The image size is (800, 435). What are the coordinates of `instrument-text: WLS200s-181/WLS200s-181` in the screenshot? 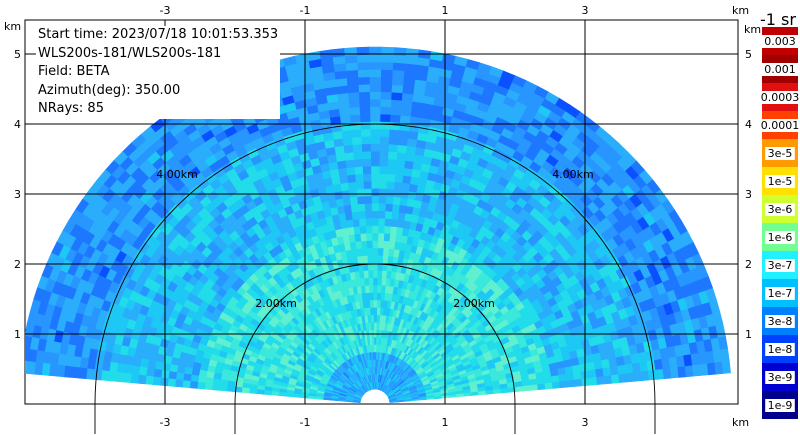 It's located at (130, 53).